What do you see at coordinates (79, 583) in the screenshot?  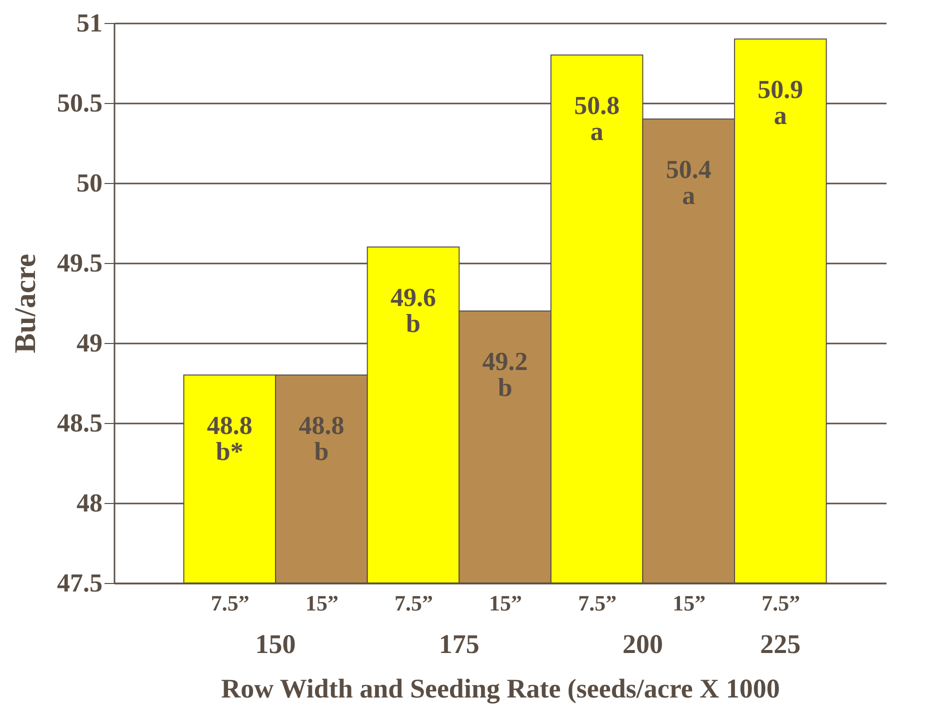 I see `y-tick-label: 47.5` at bounding box center [79, 583].